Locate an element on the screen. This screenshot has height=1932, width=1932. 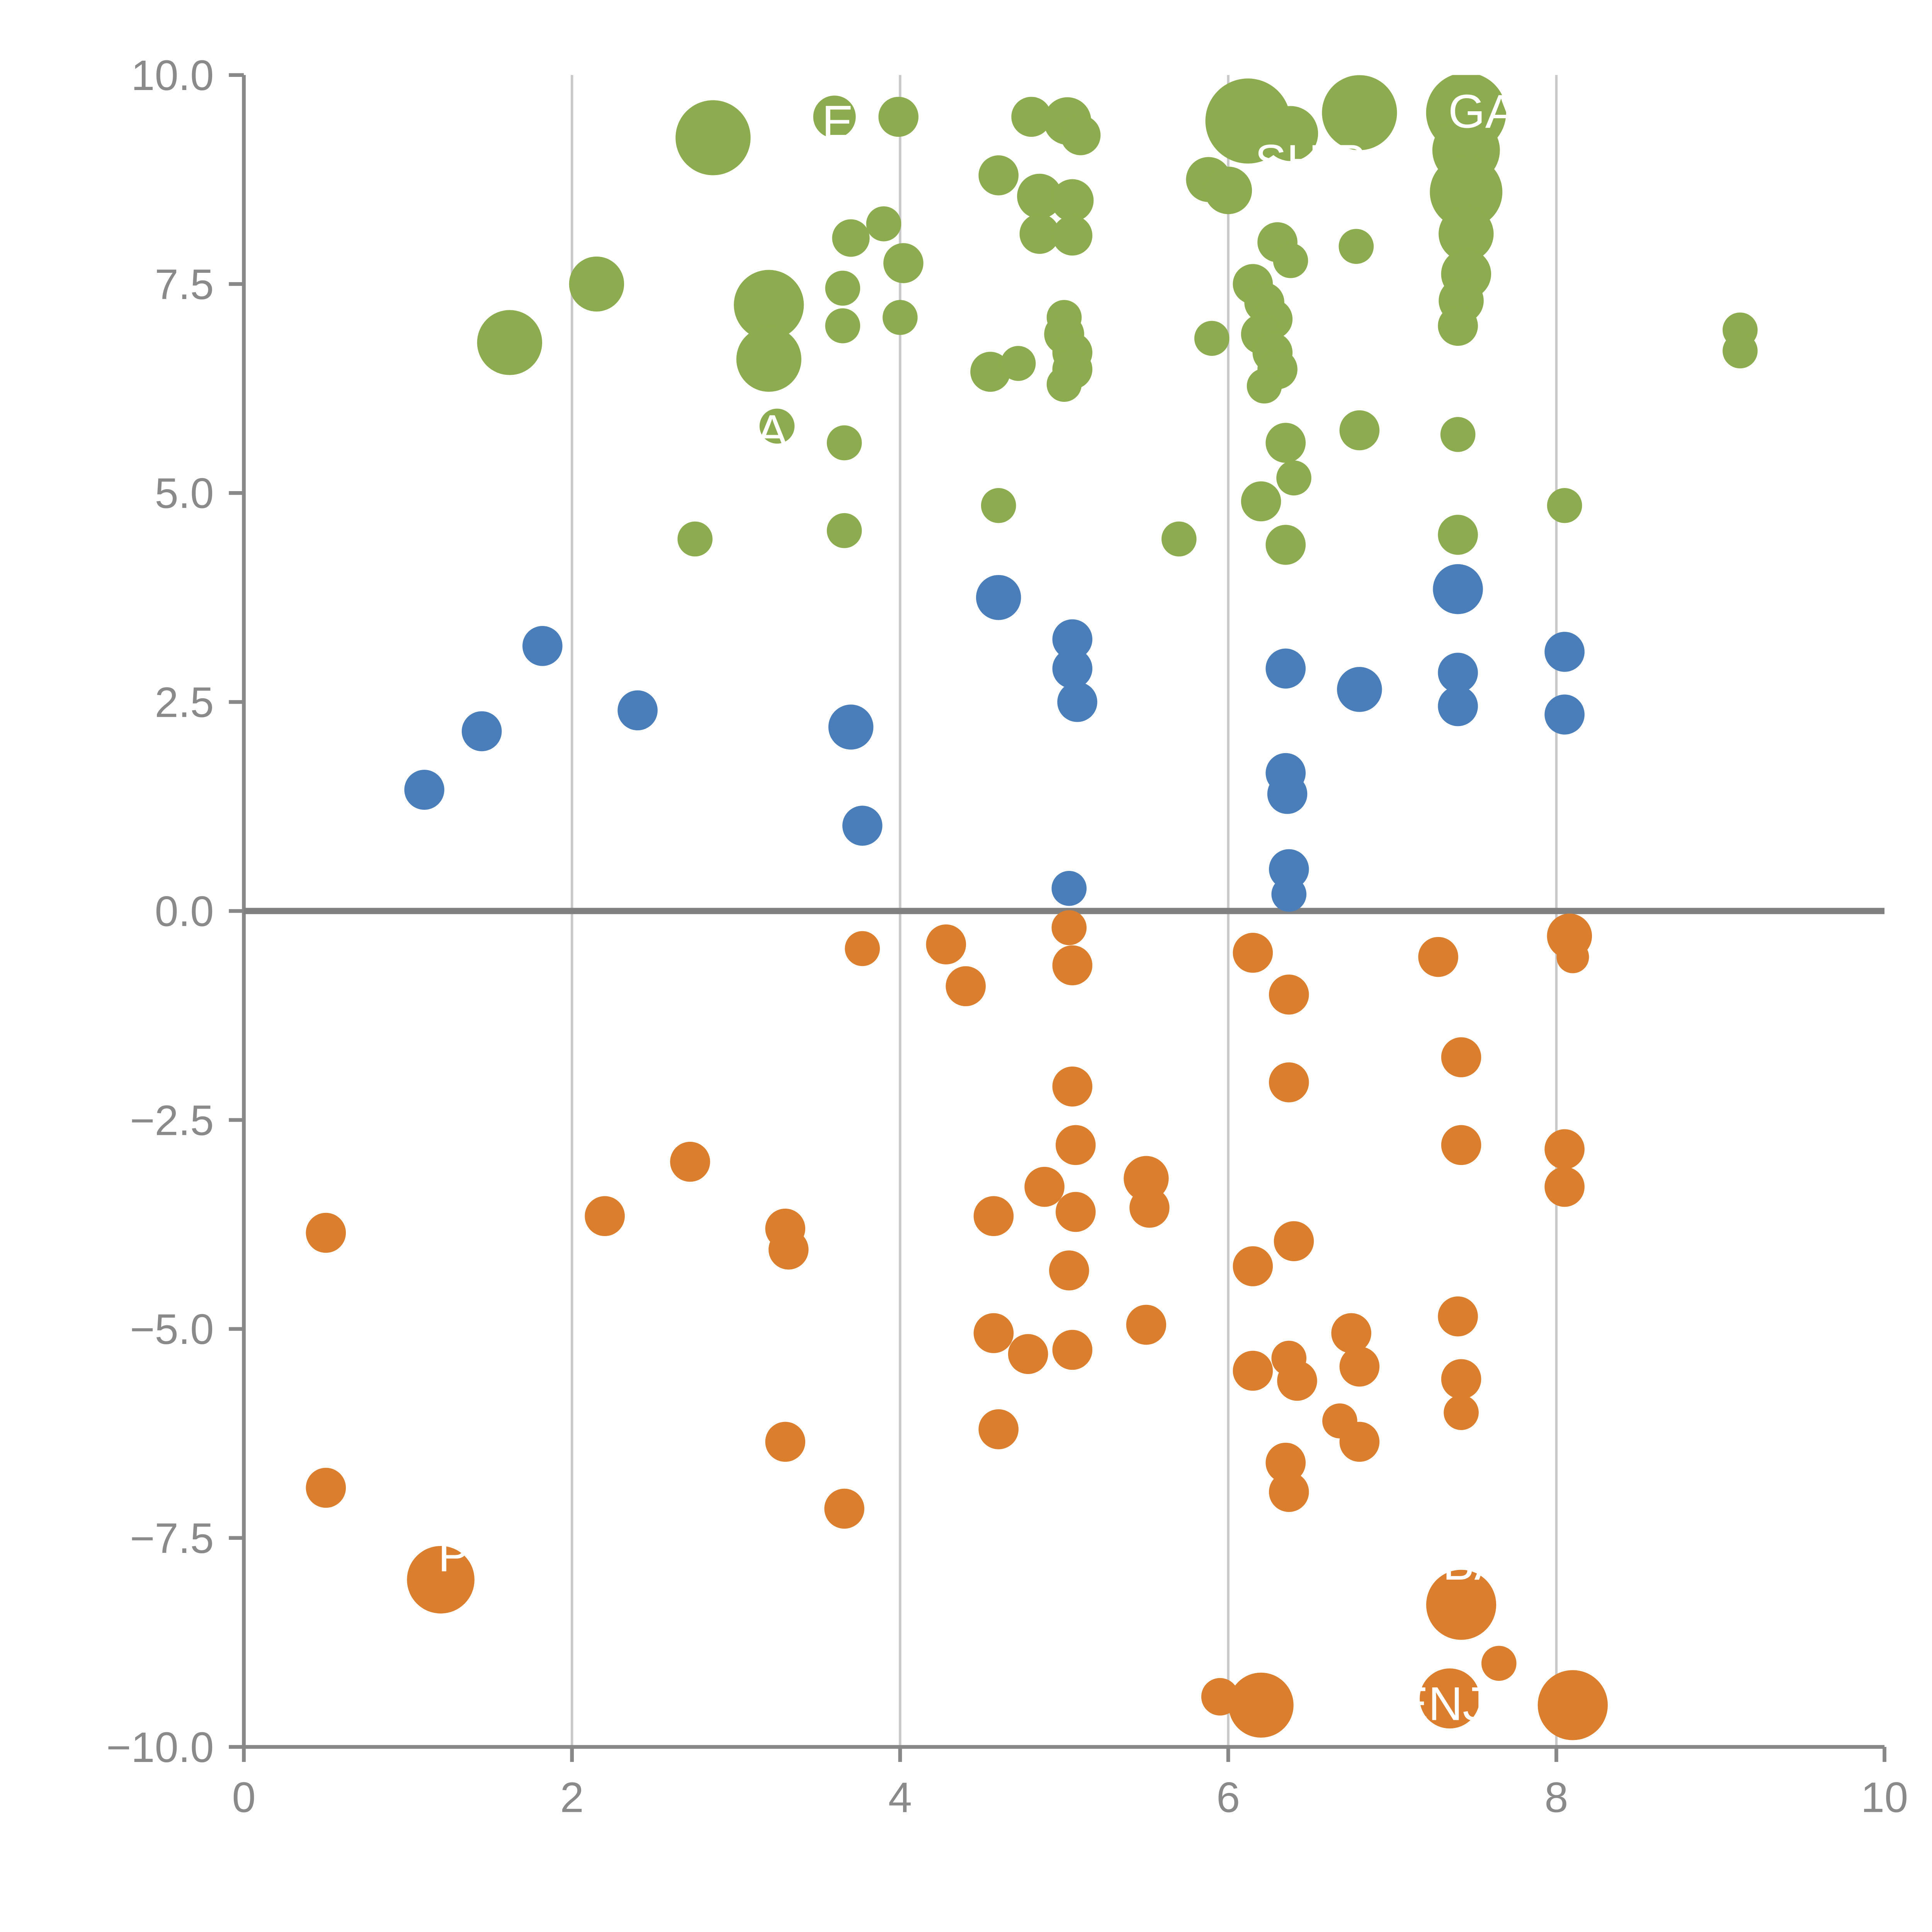
x-tick-label: 6 is located at coordinates (1228, 1798).